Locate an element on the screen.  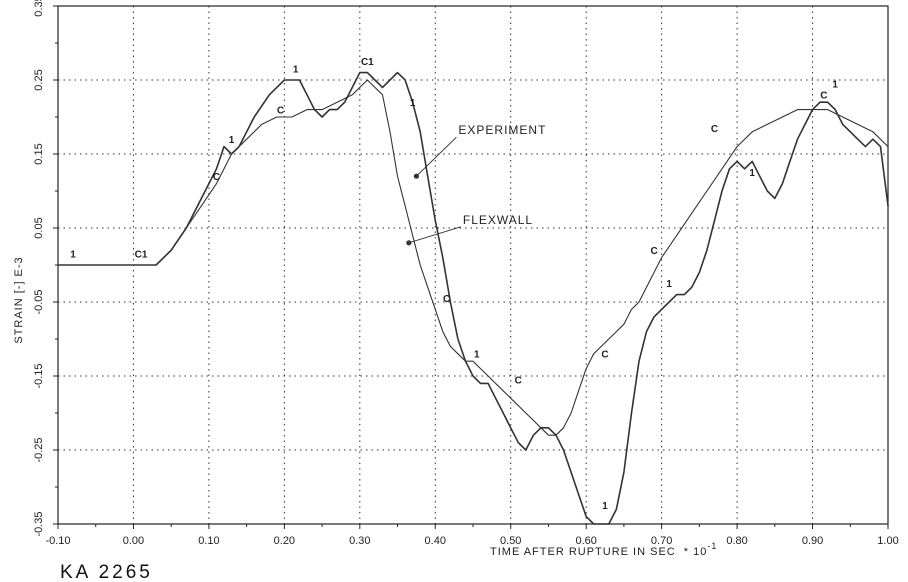
y-tick-label: -0.25 is located at coordinates (39, 449).